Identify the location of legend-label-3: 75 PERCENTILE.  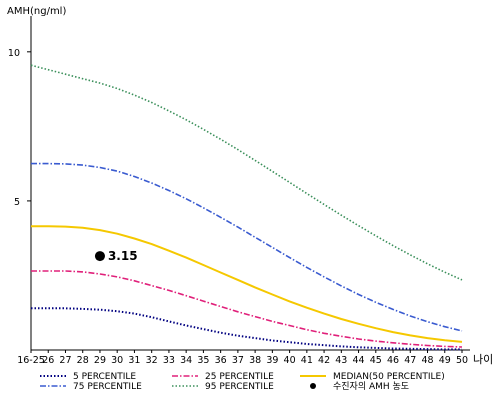
(107, 387).